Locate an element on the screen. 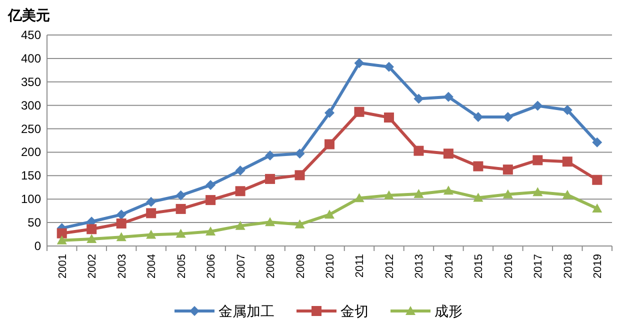 The image size is (618, 323). legend-label: 金切 is located at coordinates (354, 311).